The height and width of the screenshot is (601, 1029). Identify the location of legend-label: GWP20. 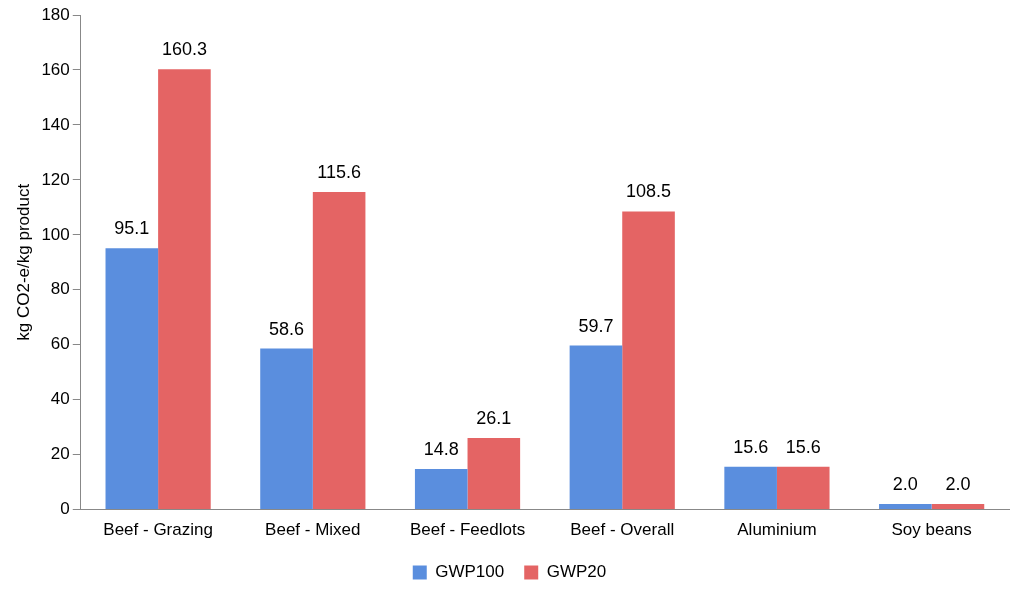
(576, 572).